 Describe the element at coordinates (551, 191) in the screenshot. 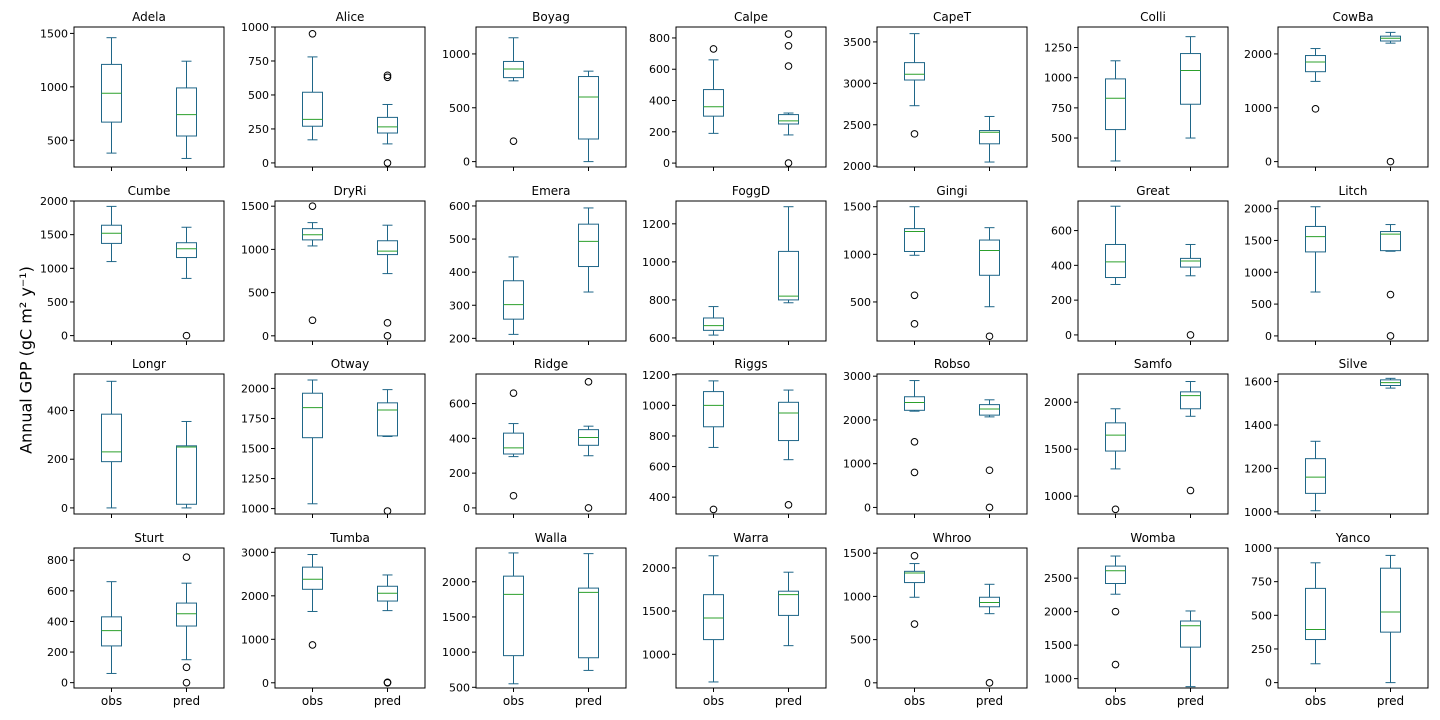

I see `panel-title: Emera` at that location.